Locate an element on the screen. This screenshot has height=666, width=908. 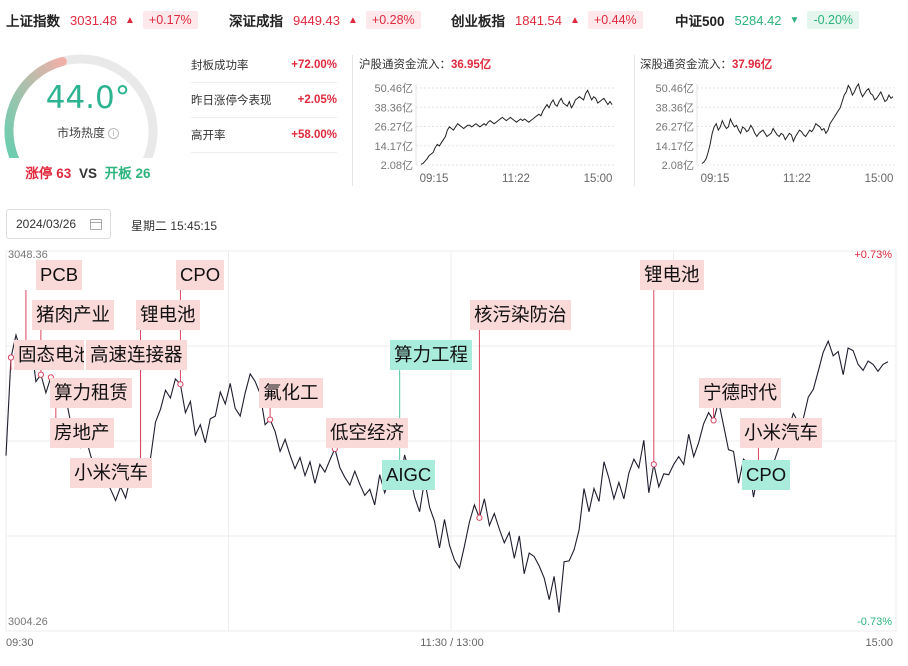
ticker-csi500: 中证500 5284.42 ▼ -0.20% is located at coordinates (767, 20).